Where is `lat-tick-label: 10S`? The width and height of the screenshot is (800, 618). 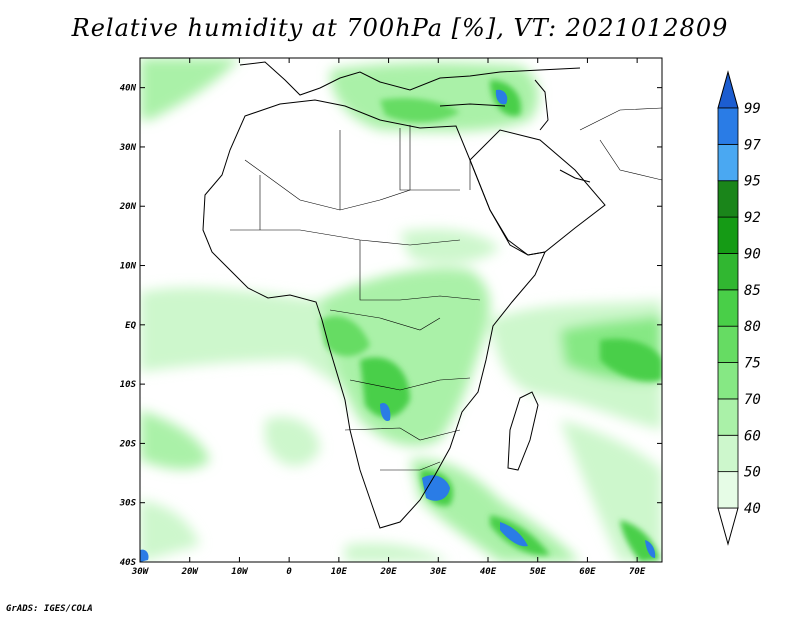 lat-tick-label: 10S is located at coordinates (128, 385).